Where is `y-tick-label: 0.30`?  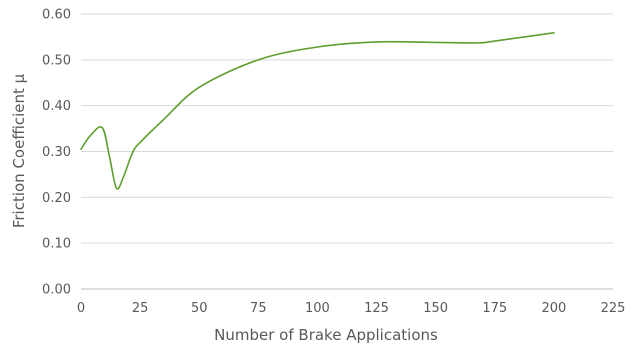 y-tick-label: 0.30 is located at coordinates (56, 152).